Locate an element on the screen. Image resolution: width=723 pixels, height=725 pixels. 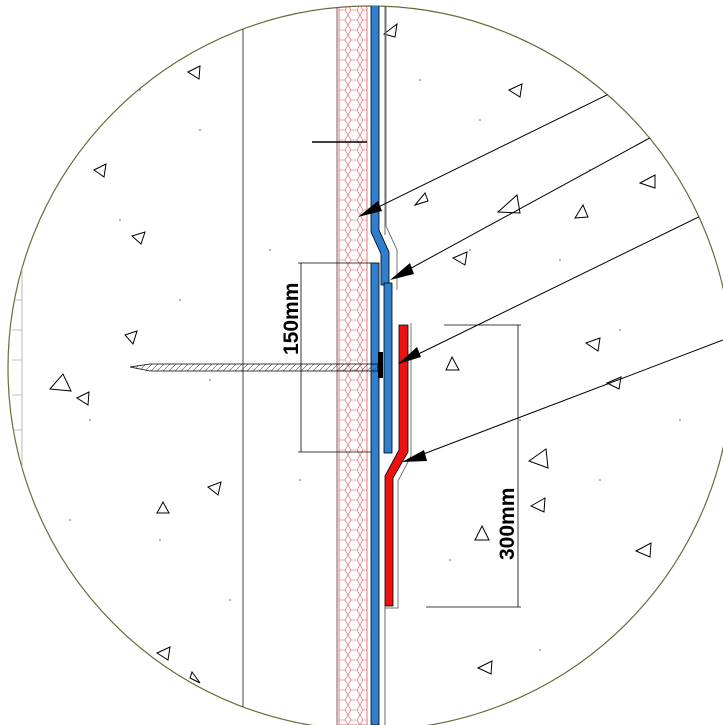
membrane-lower-overlap is located at coordinates (375, 494).